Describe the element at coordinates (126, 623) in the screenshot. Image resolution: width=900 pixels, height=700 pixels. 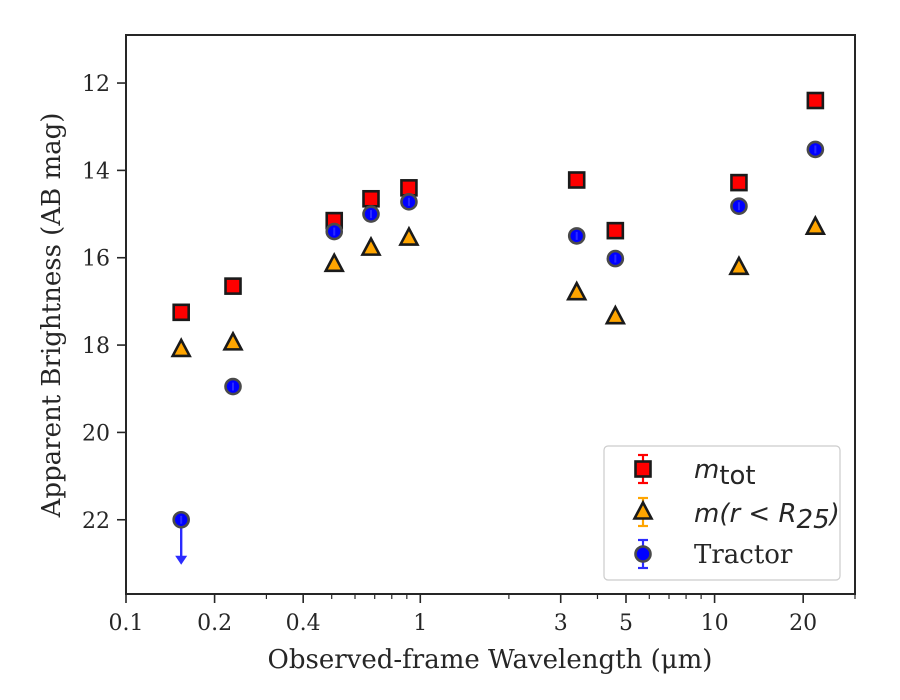
I see `x-tick-label: 0.1` at that location.